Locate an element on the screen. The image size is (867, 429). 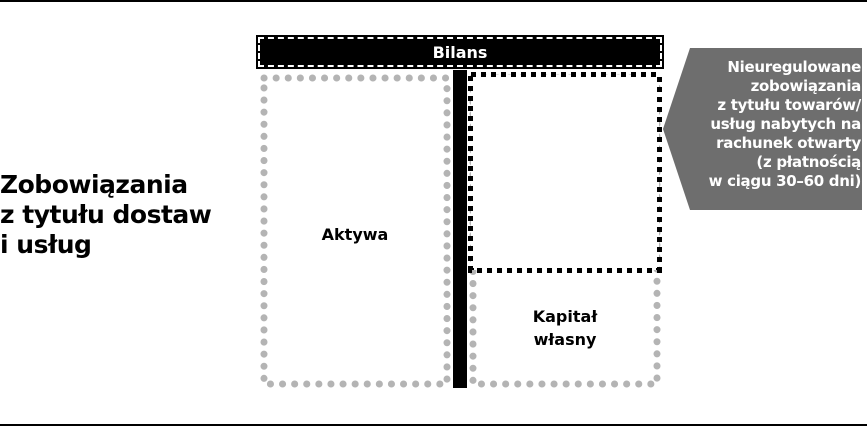
callout-line-5: rachunek otwarty is located at coordinates (788, 143).